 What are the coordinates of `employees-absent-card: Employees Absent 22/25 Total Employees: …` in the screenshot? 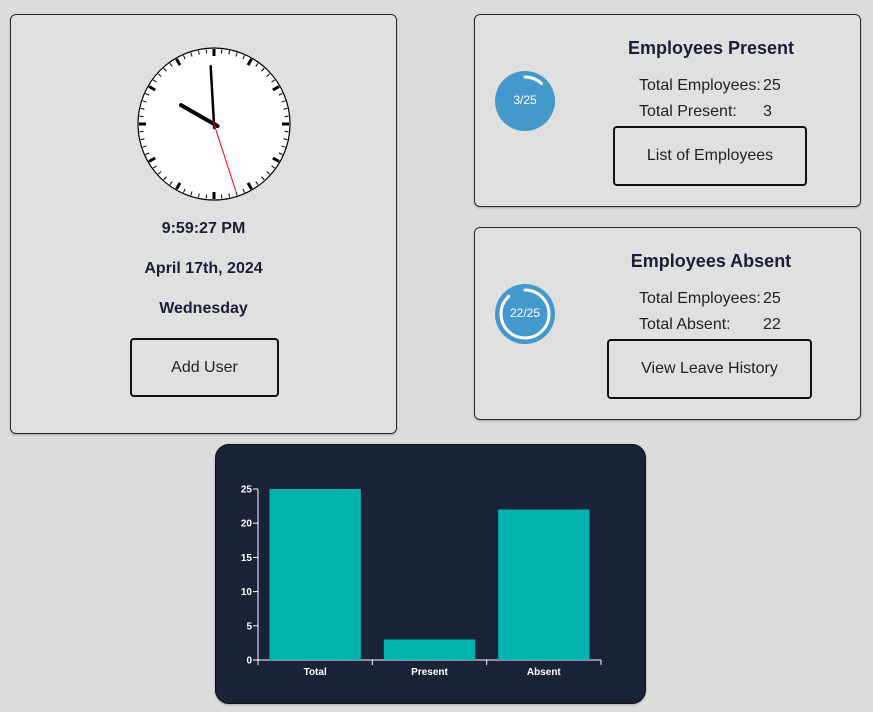 It's located at (667, 323).